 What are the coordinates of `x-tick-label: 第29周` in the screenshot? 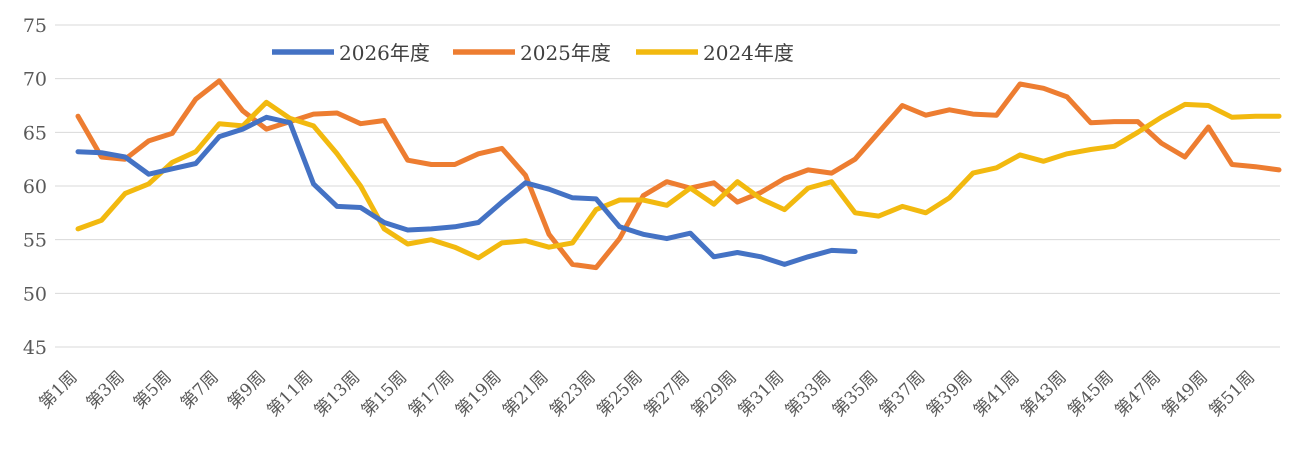 It's located at (713, 393).